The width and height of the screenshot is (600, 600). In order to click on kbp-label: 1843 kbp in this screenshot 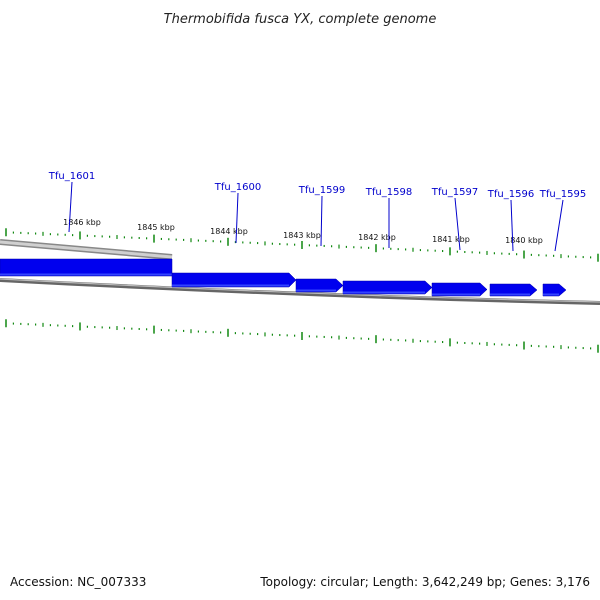, I will do `click(302, 235)`.